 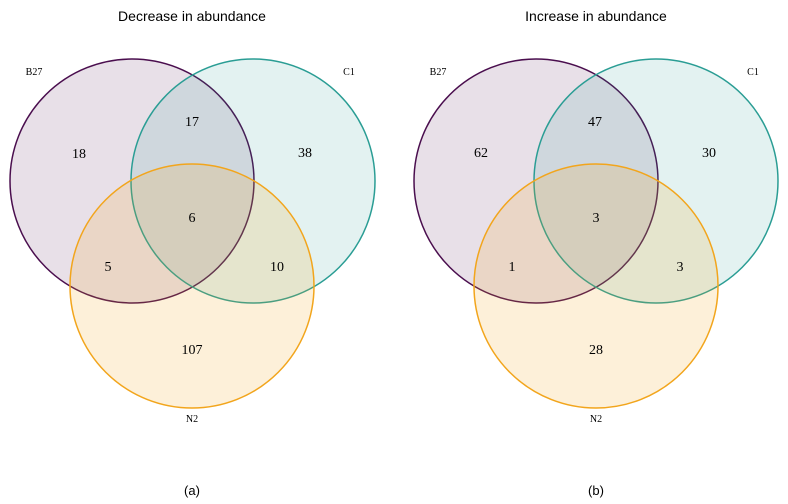 What do you see at coordinates (79, 154) in the screenshot?
I see `b27-only-count: 18` at bounding box center [79, 154].